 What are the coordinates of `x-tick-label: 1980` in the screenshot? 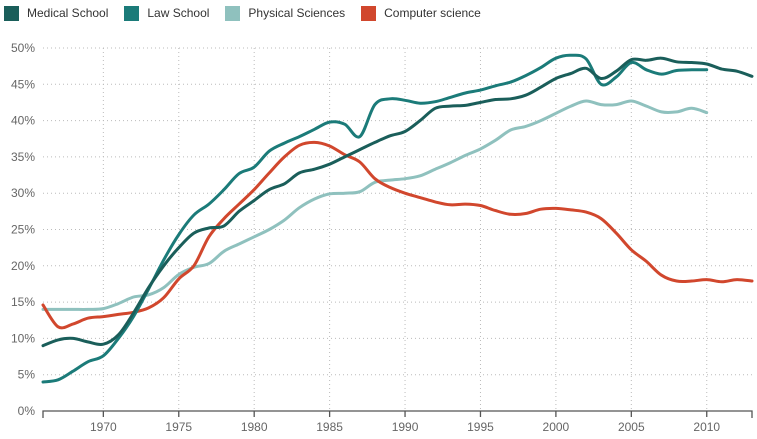 It's located at (254, 427).